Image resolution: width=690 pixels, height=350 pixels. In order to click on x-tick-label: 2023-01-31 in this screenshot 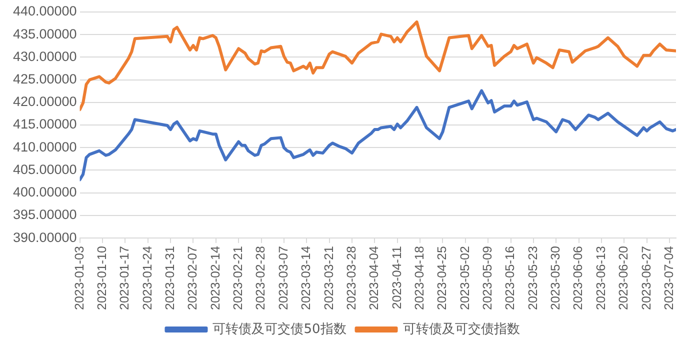, I will do `click(169, 278)`.